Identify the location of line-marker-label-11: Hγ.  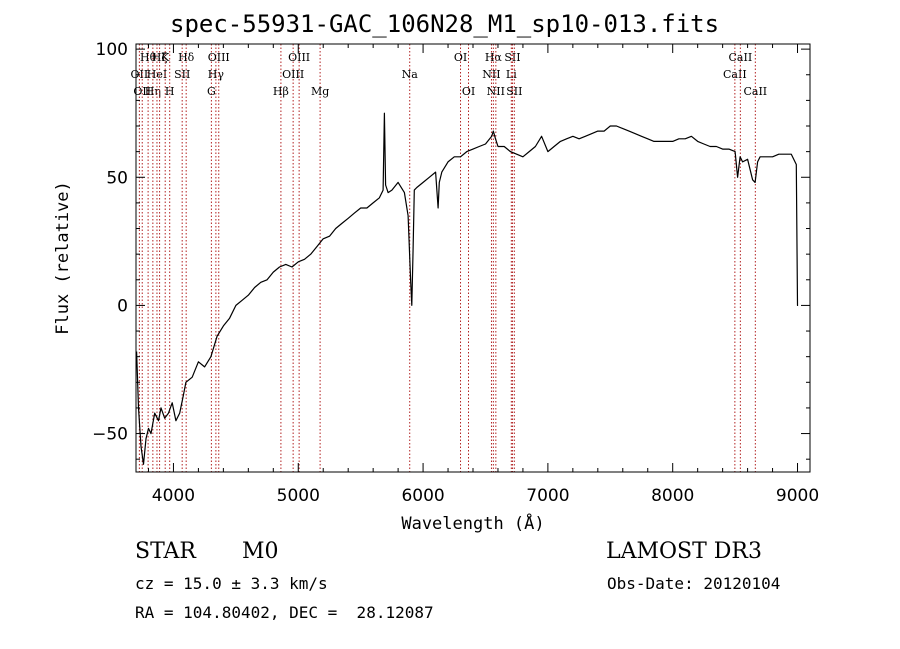
(216, 74).